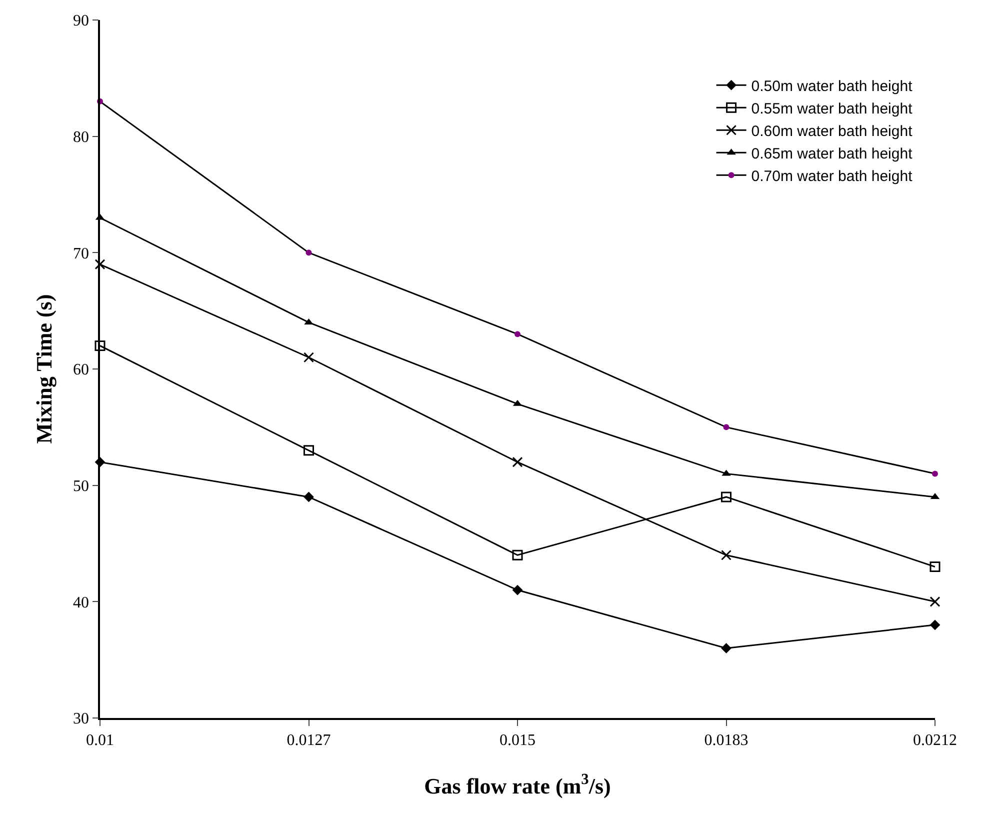 The image size is (998, 824). I want to click on y-tick-label: 60, so click(81, 370).